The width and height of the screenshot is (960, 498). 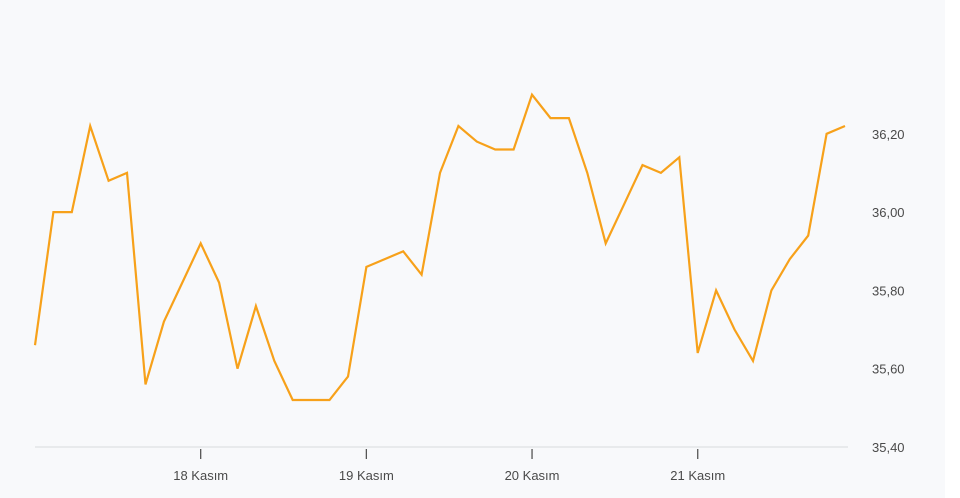 What do you see at coordinates (888, 212) in the screenshot?
I see `y-tick-label: 36,00` at bounding box center [888, 212].